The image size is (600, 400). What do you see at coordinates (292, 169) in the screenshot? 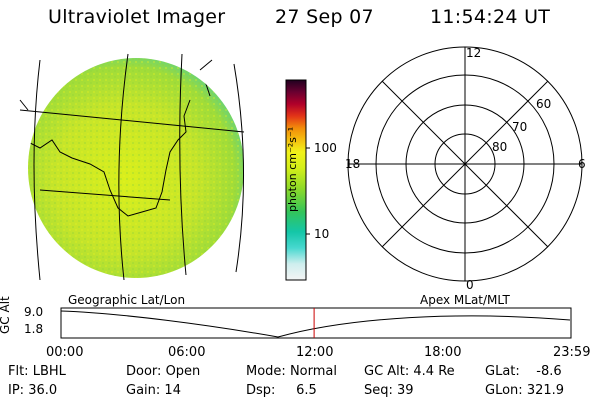
I see `colorbar-unit-label: photon cm⁻²s⁻¹` at bounding box center [292, 169].